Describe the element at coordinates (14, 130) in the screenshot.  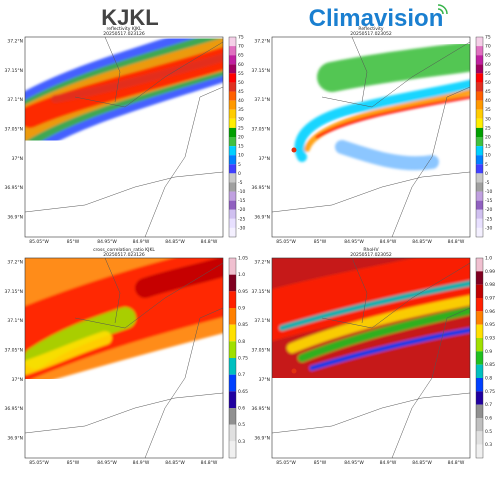
I see `y-tick-label: 37.05°N` at that location.